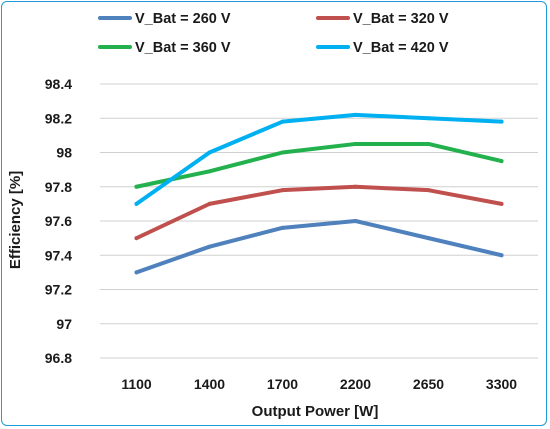  Describe the element at coordinates (58, 187) in the screenshot. I see `y-tick-label: 97.8` at that location.